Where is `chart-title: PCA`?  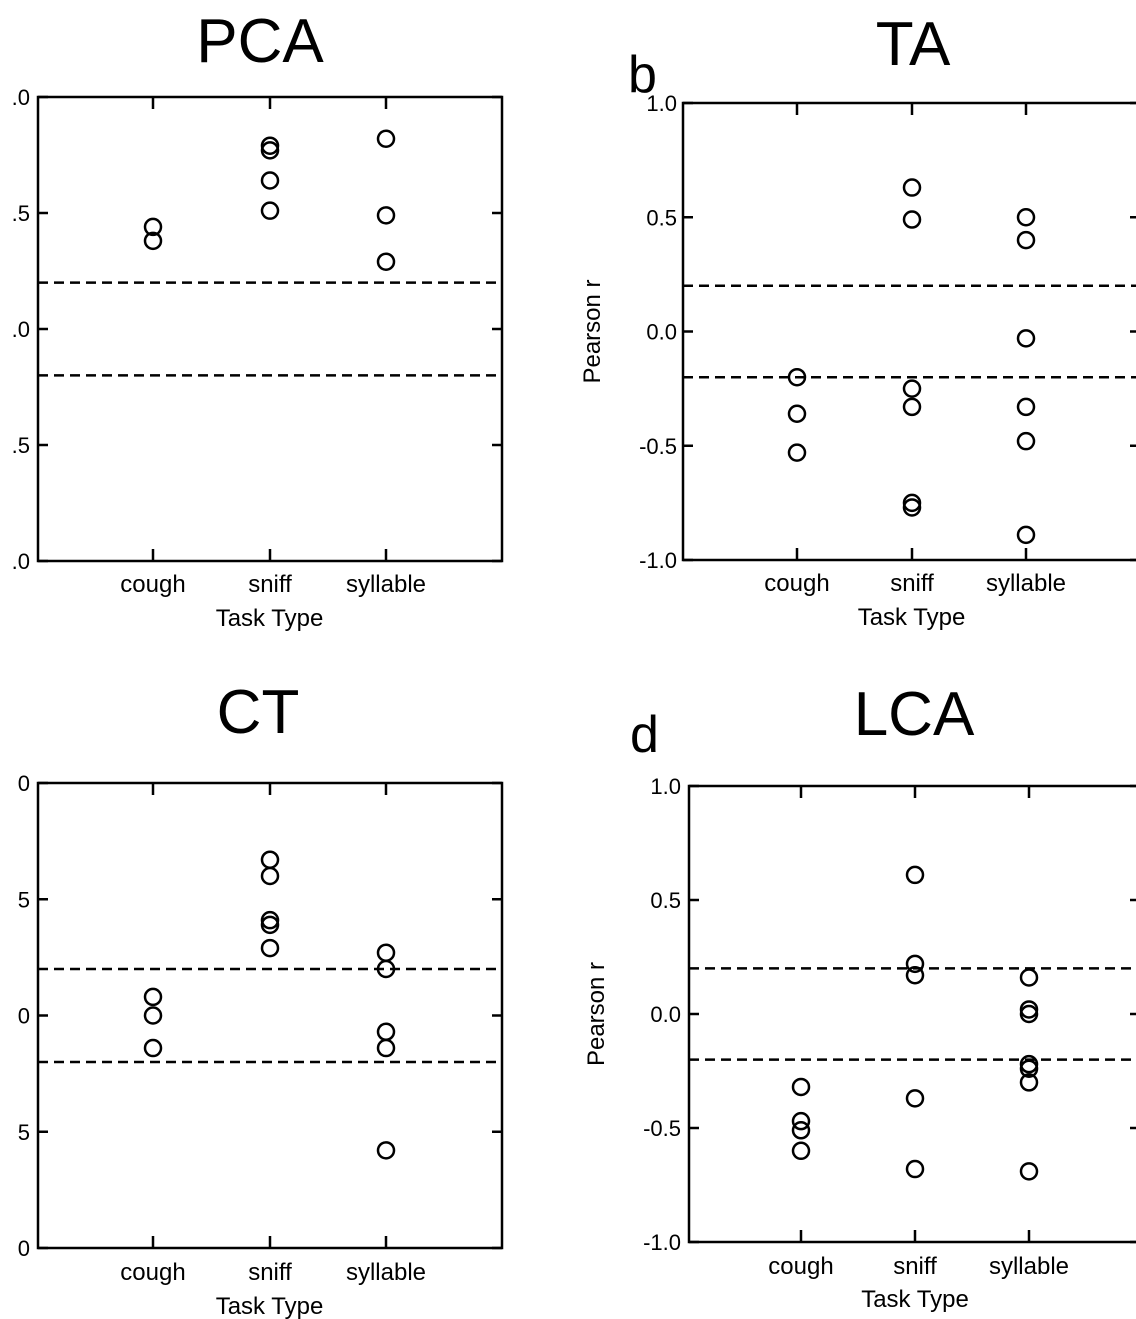
chart-title: PCA is located at coordinates (260, 41).